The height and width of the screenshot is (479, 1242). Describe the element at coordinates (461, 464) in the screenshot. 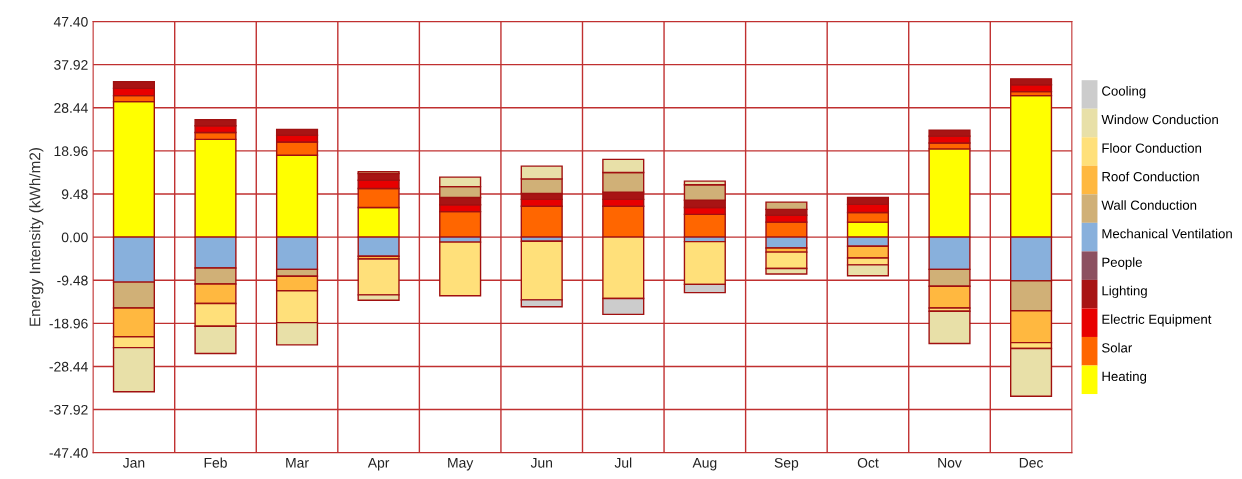

I see `x-tick-label: May` at that location.